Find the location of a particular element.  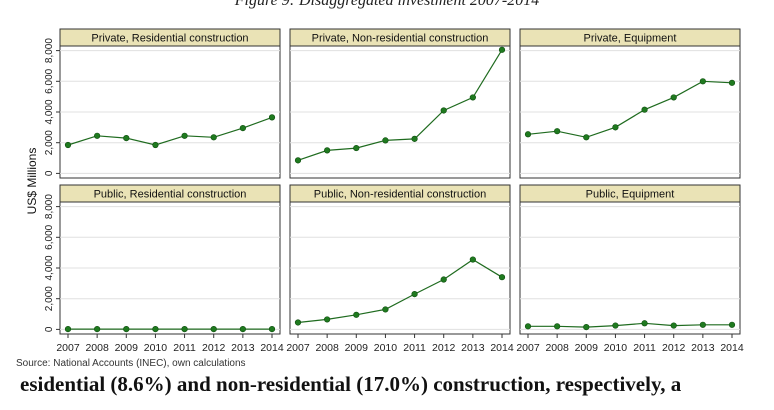

panel-3: Private, Equipment is located at coordinates (630, 103).